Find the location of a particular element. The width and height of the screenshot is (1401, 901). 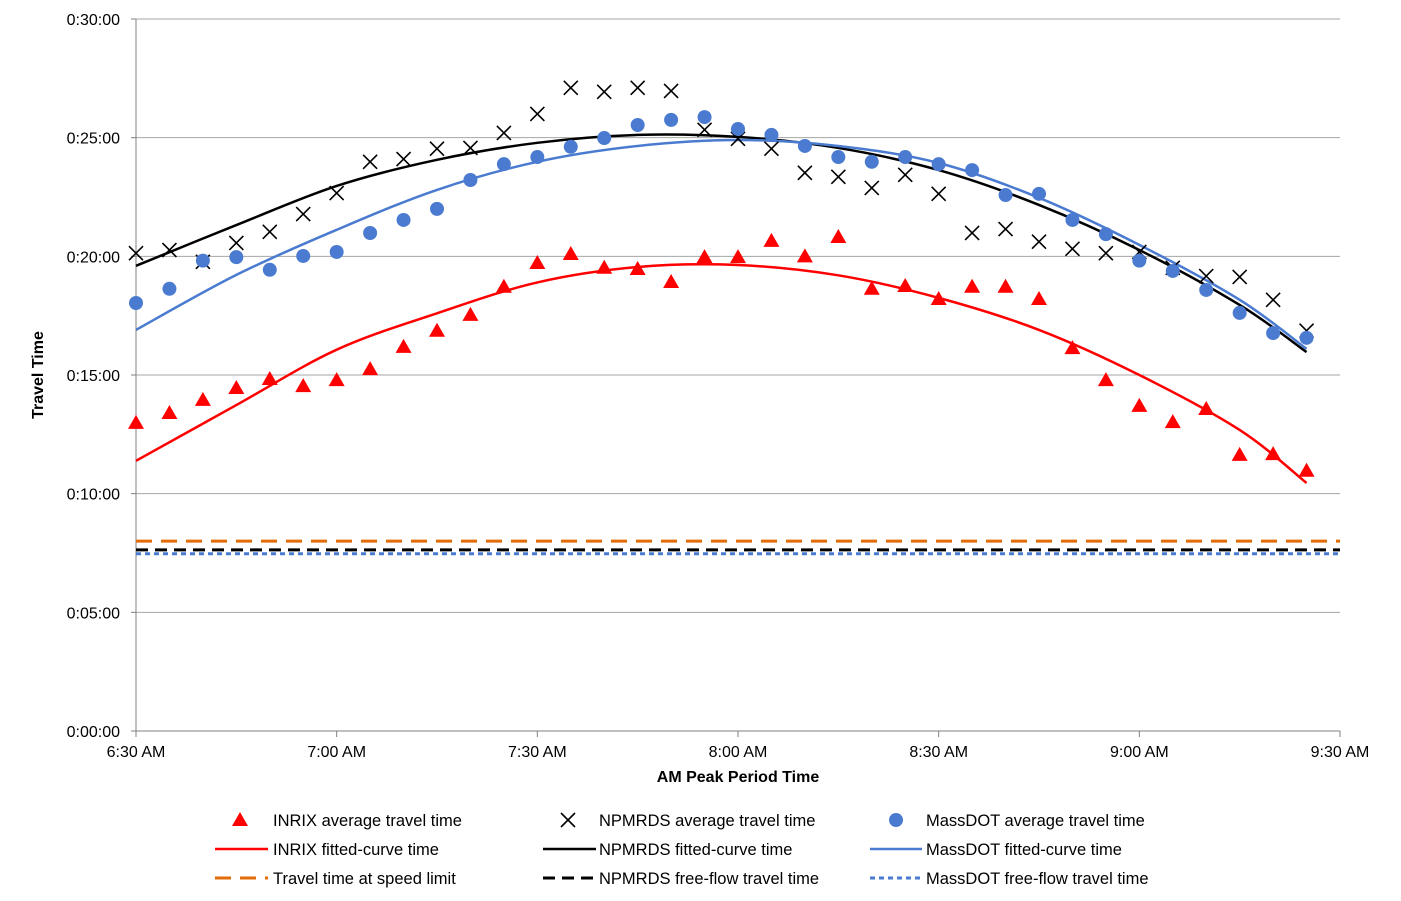

x-tick-label: 9:00 AM is located at coordinates (1139, 752).